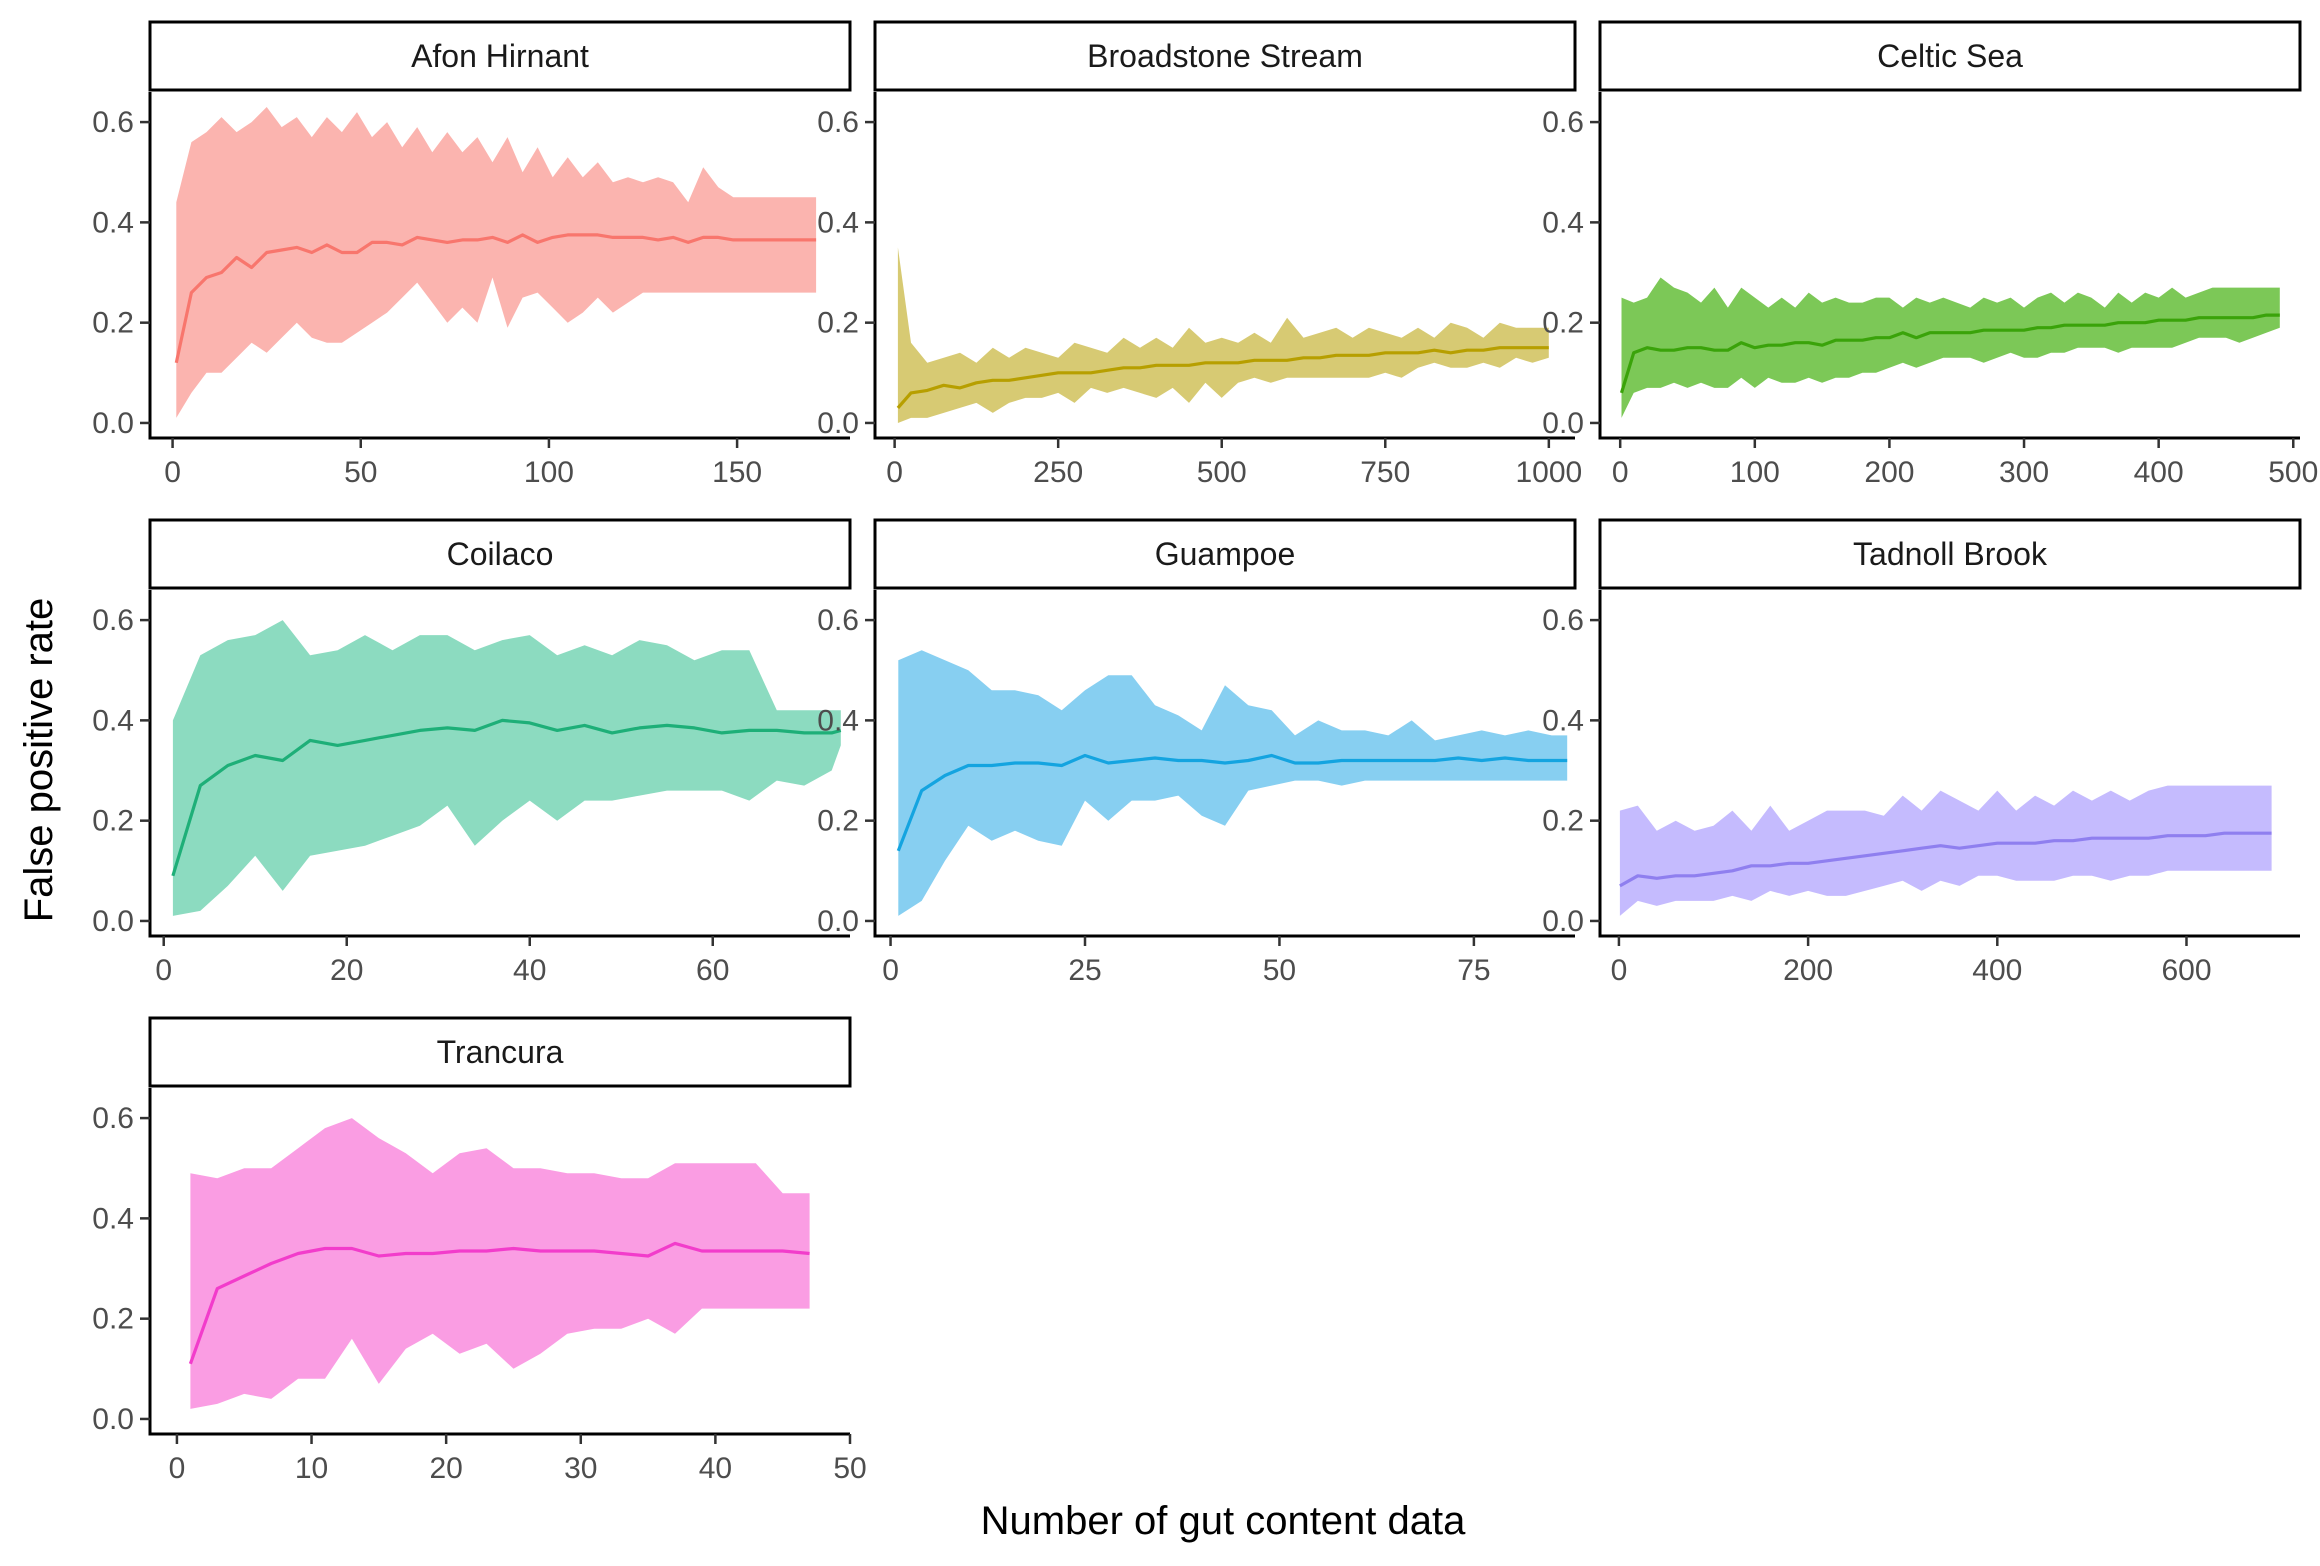 This screenshot has height=1566, width=2320. I want to click on facet-strip-label: Guampoe, so click(1225, 554).